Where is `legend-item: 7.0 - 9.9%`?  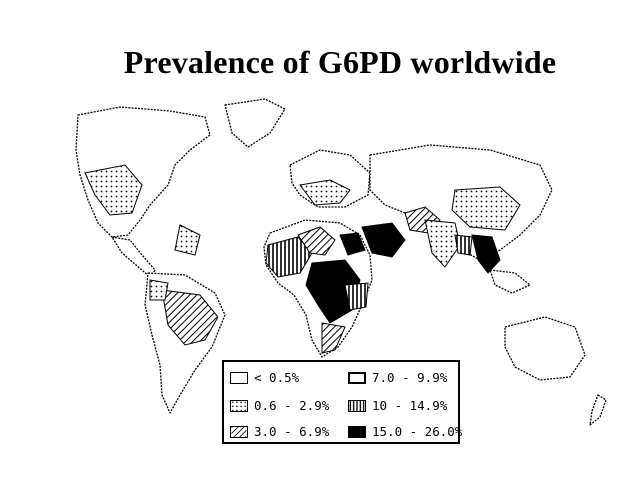
legend-item: 7.0 - 9.9% is located at coordinates (397, 377).